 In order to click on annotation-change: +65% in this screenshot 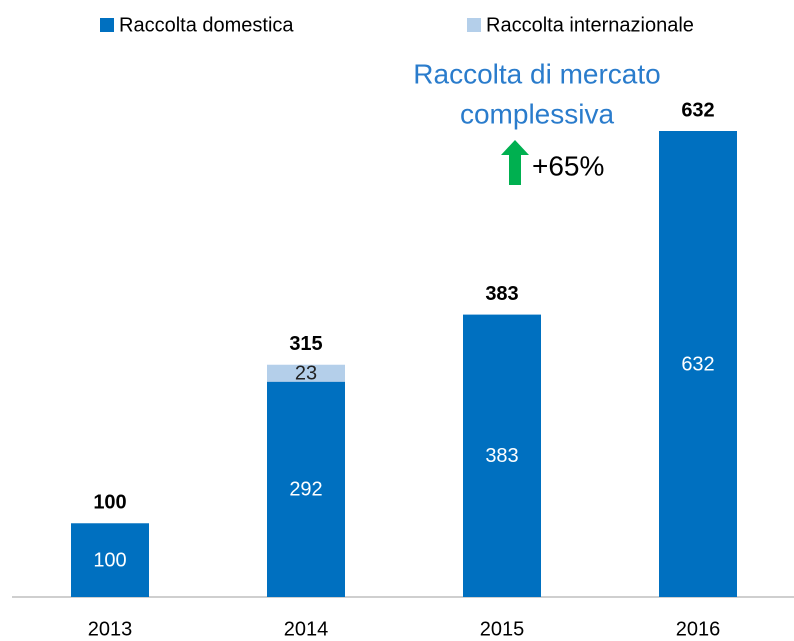, I will do `click(568, 165)`.